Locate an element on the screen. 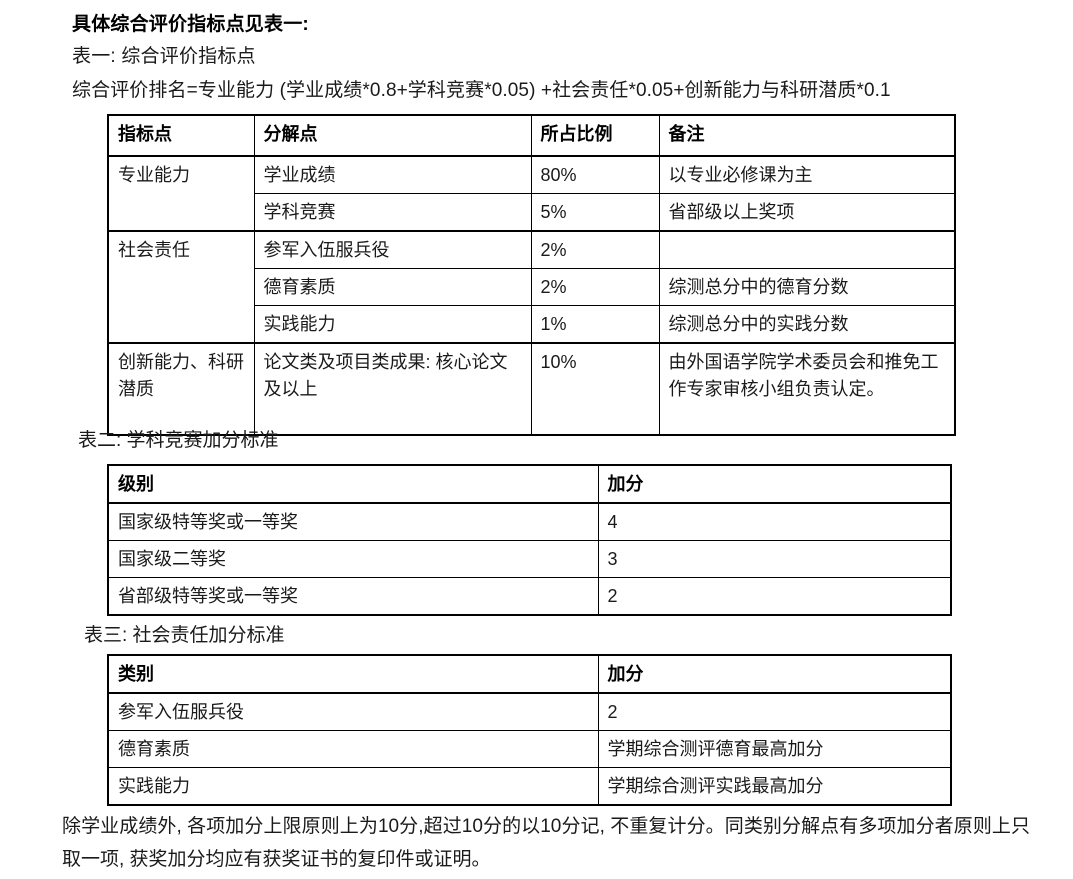  subitem-cell: 德育素质 is located at coordinates (392, 287).